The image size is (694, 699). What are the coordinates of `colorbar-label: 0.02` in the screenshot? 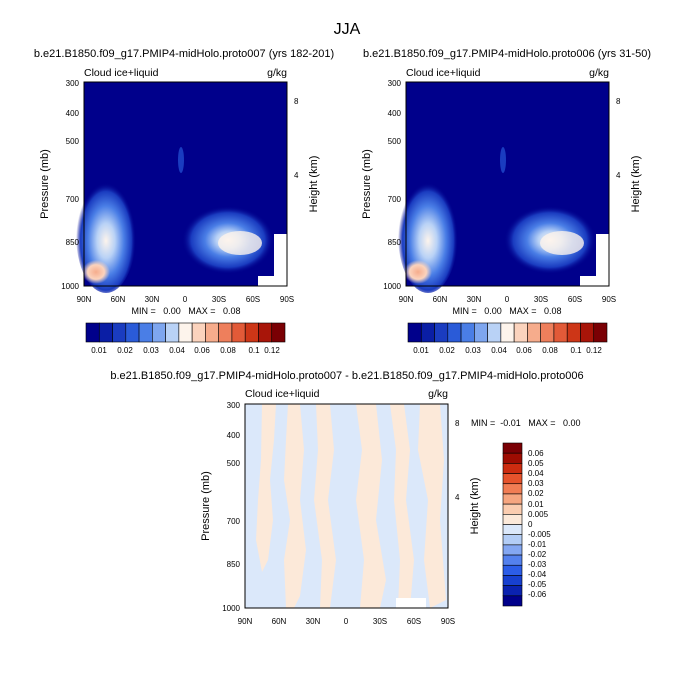 It's located at (447, 350).